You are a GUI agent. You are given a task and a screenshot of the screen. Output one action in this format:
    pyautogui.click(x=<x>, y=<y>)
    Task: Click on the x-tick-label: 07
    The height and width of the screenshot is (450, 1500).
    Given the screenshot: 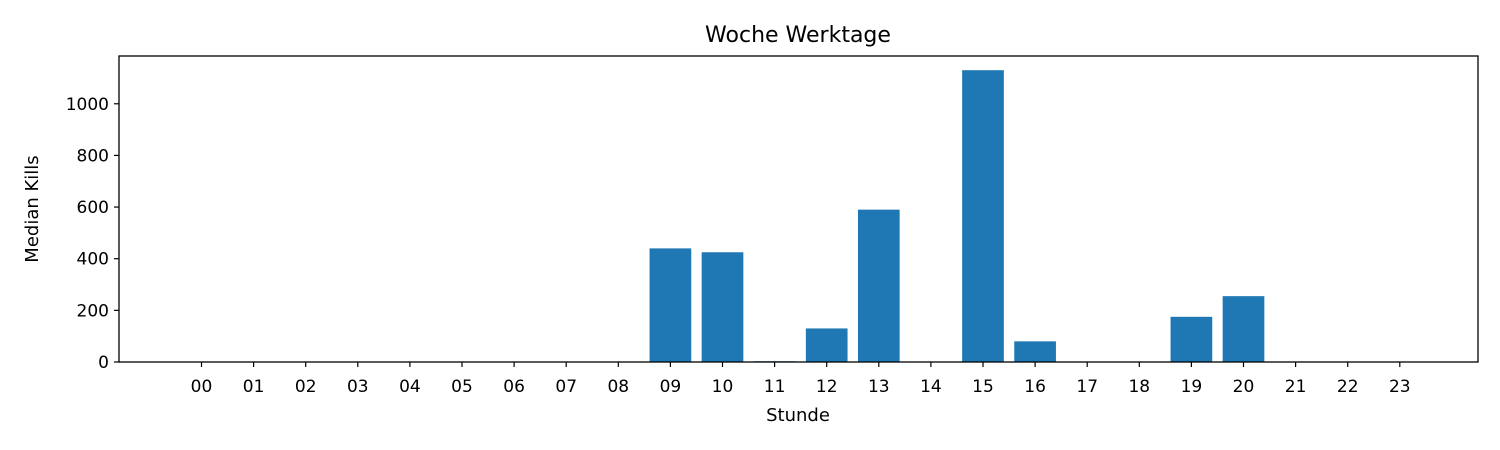 What is the action you would take?
    pyautogui.click(x=566, y=387)
    